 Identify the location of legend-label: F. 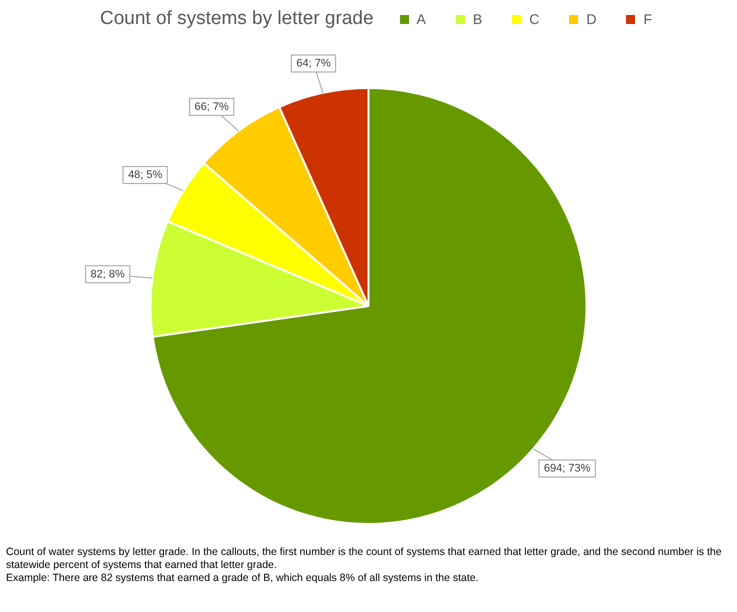
(647, 19).